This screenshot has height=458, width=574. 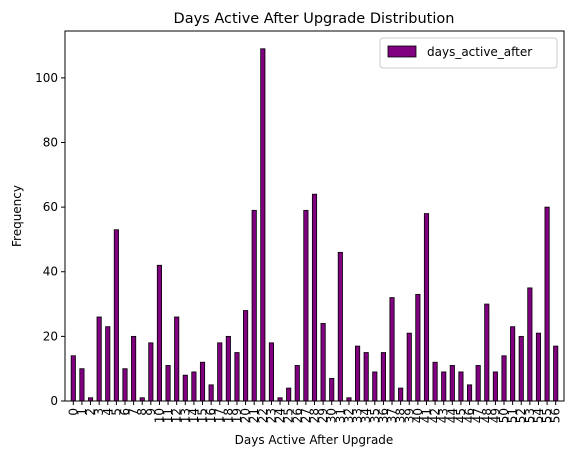 I want to click on y-tick-label-20: 20, so click(x=50, y=336).